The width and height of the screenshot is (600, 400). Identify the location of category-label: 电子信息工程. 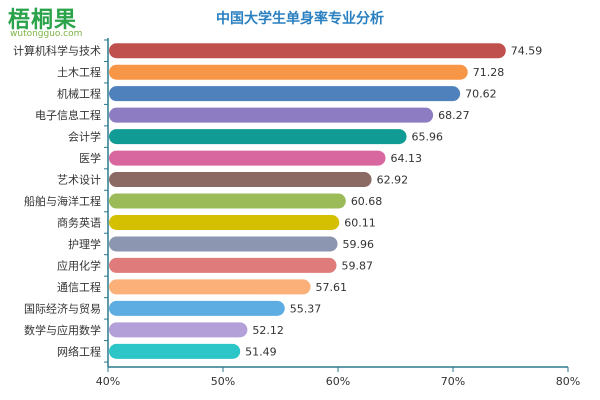
(68, 115).